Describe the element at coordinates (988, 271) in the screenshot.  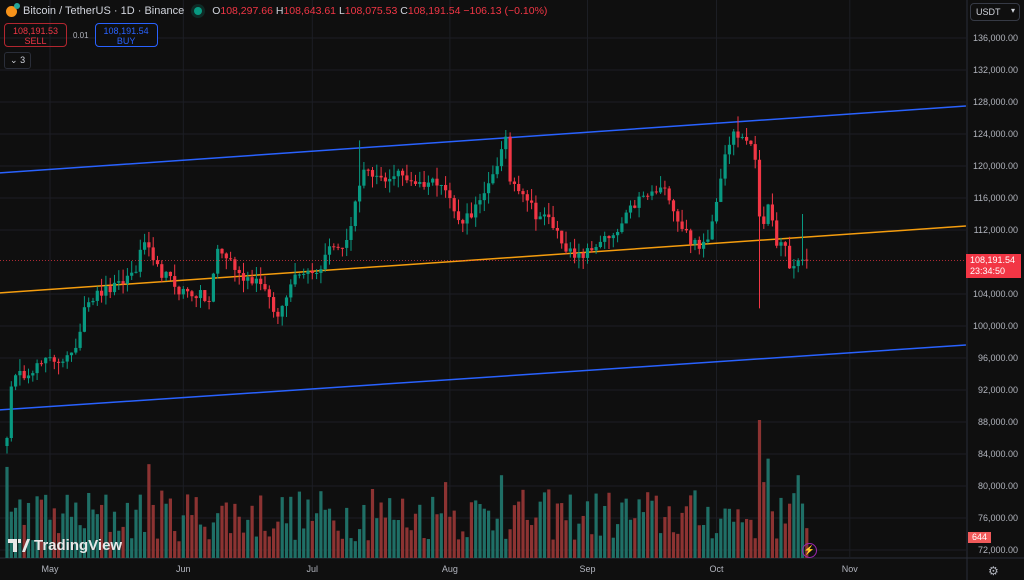
I see `bar-countdown: 23:34:50` at that location.